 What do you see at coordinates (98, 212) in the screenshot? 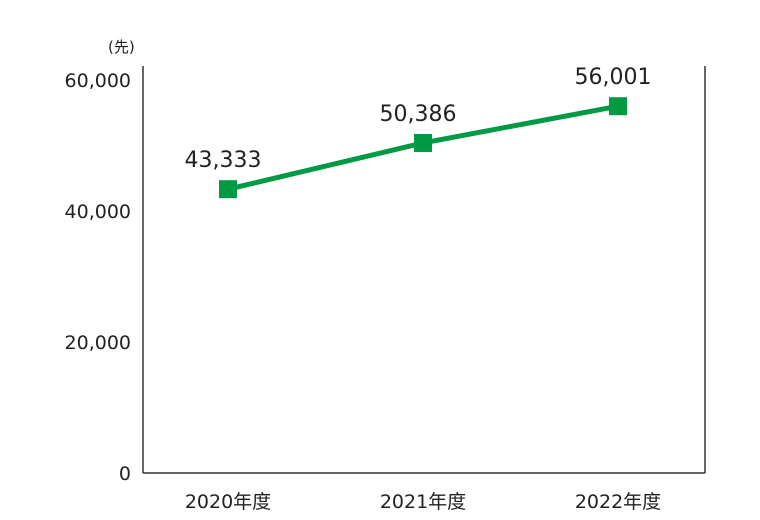
I see `y-tick-label: 40,000` at bounding box center [98, 212].